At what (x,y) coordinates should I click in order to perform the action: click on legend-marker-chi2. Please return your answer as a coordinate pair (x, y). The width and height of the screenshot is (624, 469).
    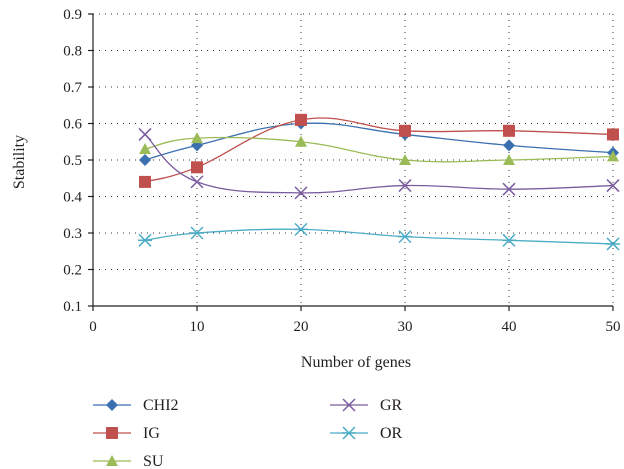
    Looking at the image, I should click on (112, 405).